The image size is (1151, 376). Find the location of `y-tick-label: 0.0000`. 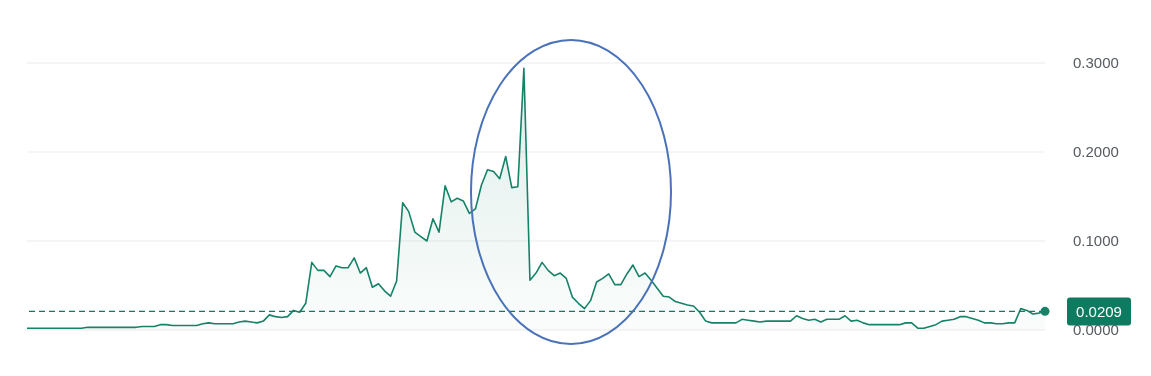

y-tick-label: 0.0000 is located at coordinates (1096, 330).